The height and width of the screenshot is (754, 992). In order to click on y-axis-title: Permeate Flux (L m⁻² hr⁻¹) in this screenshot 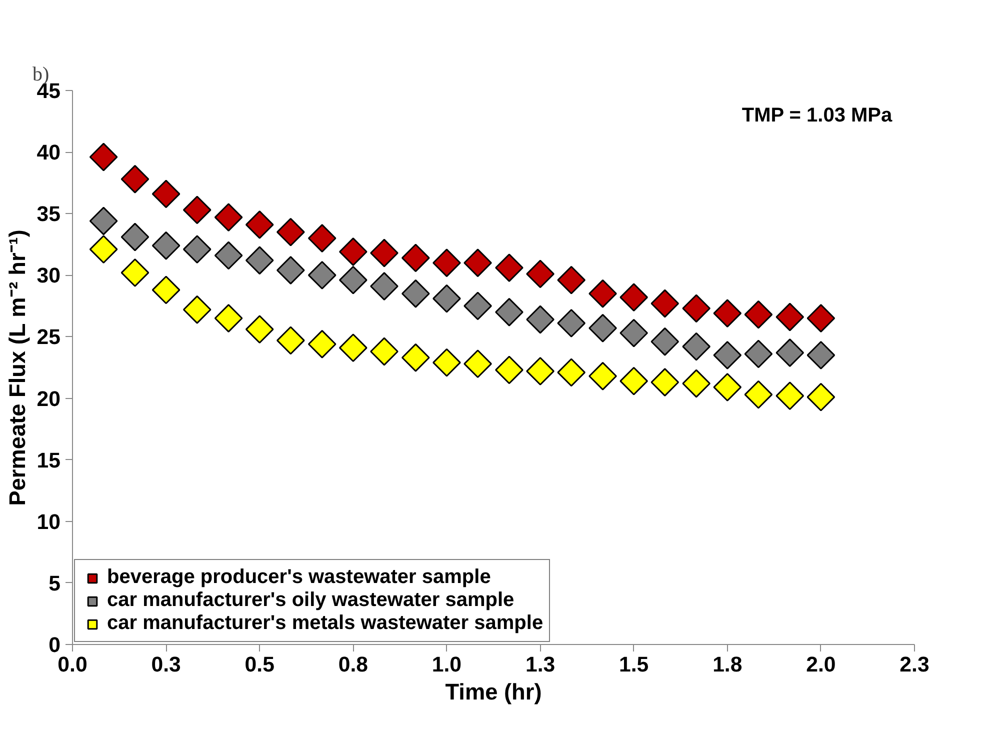, I will do `click(17, 368)`.